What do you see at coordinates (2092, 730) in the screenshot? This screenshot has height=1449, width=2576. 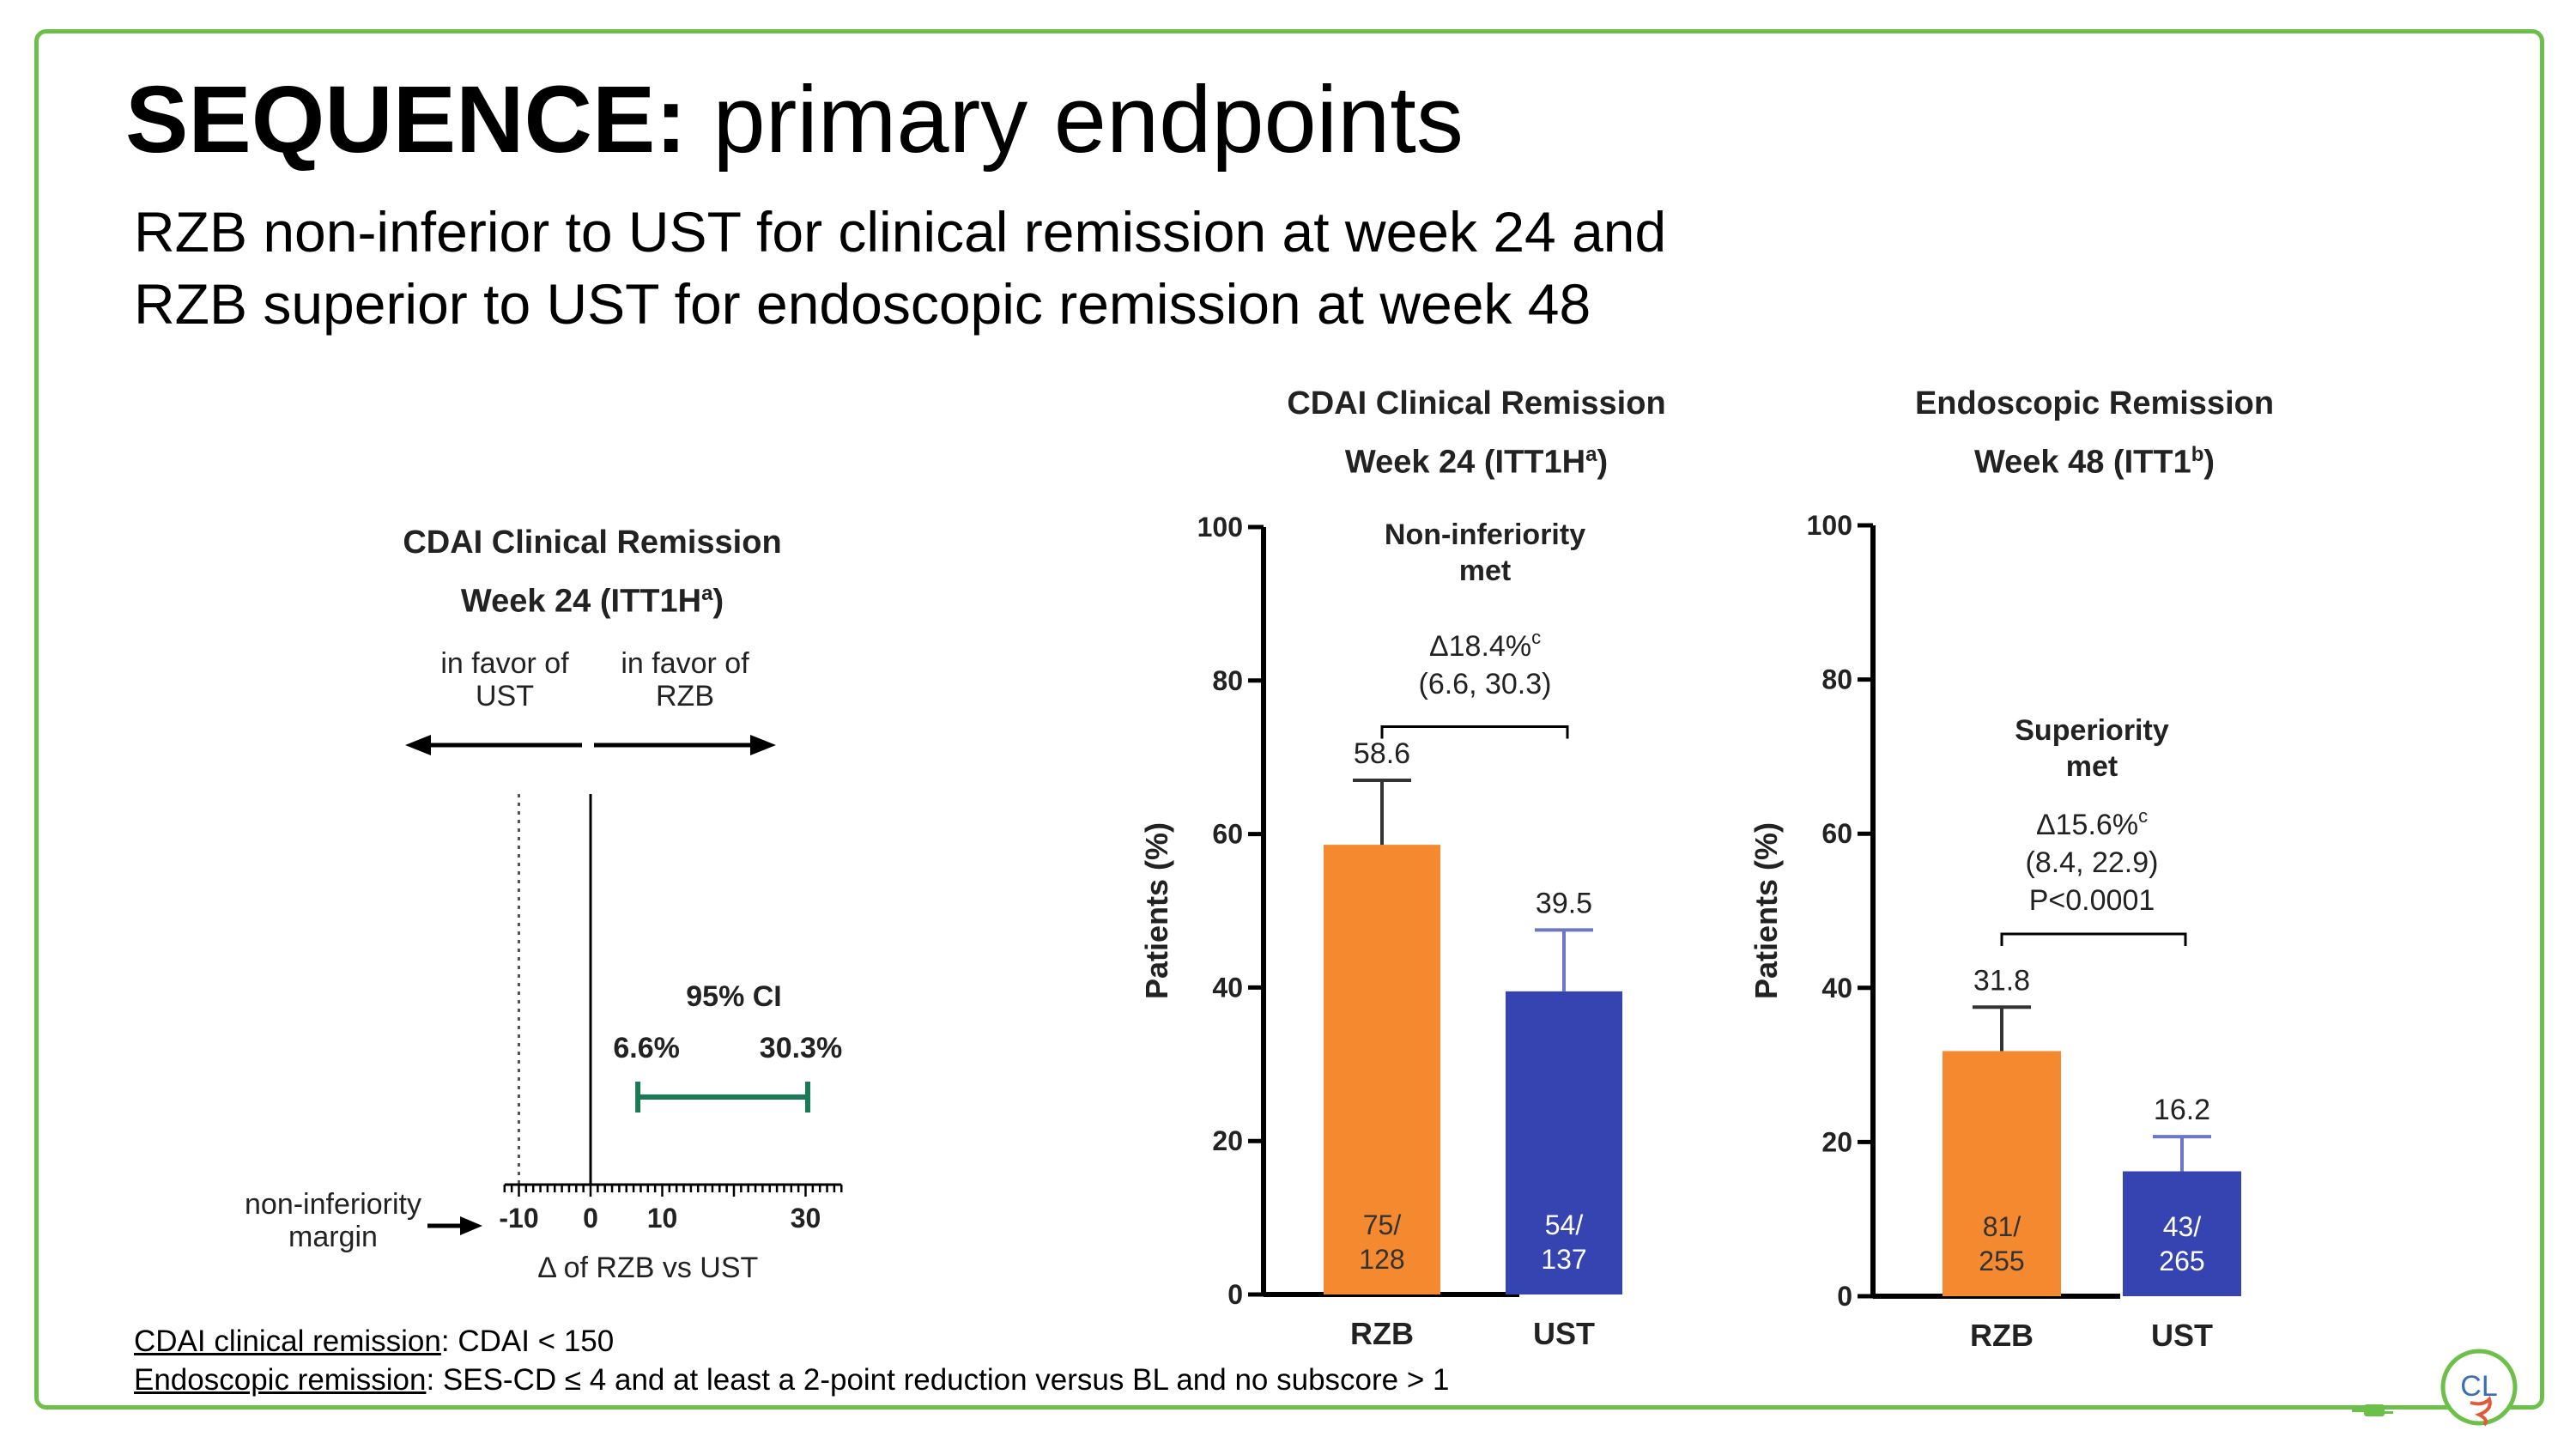 I see `result-annotation-1: Superiority` at bounding box center [2092, 730].